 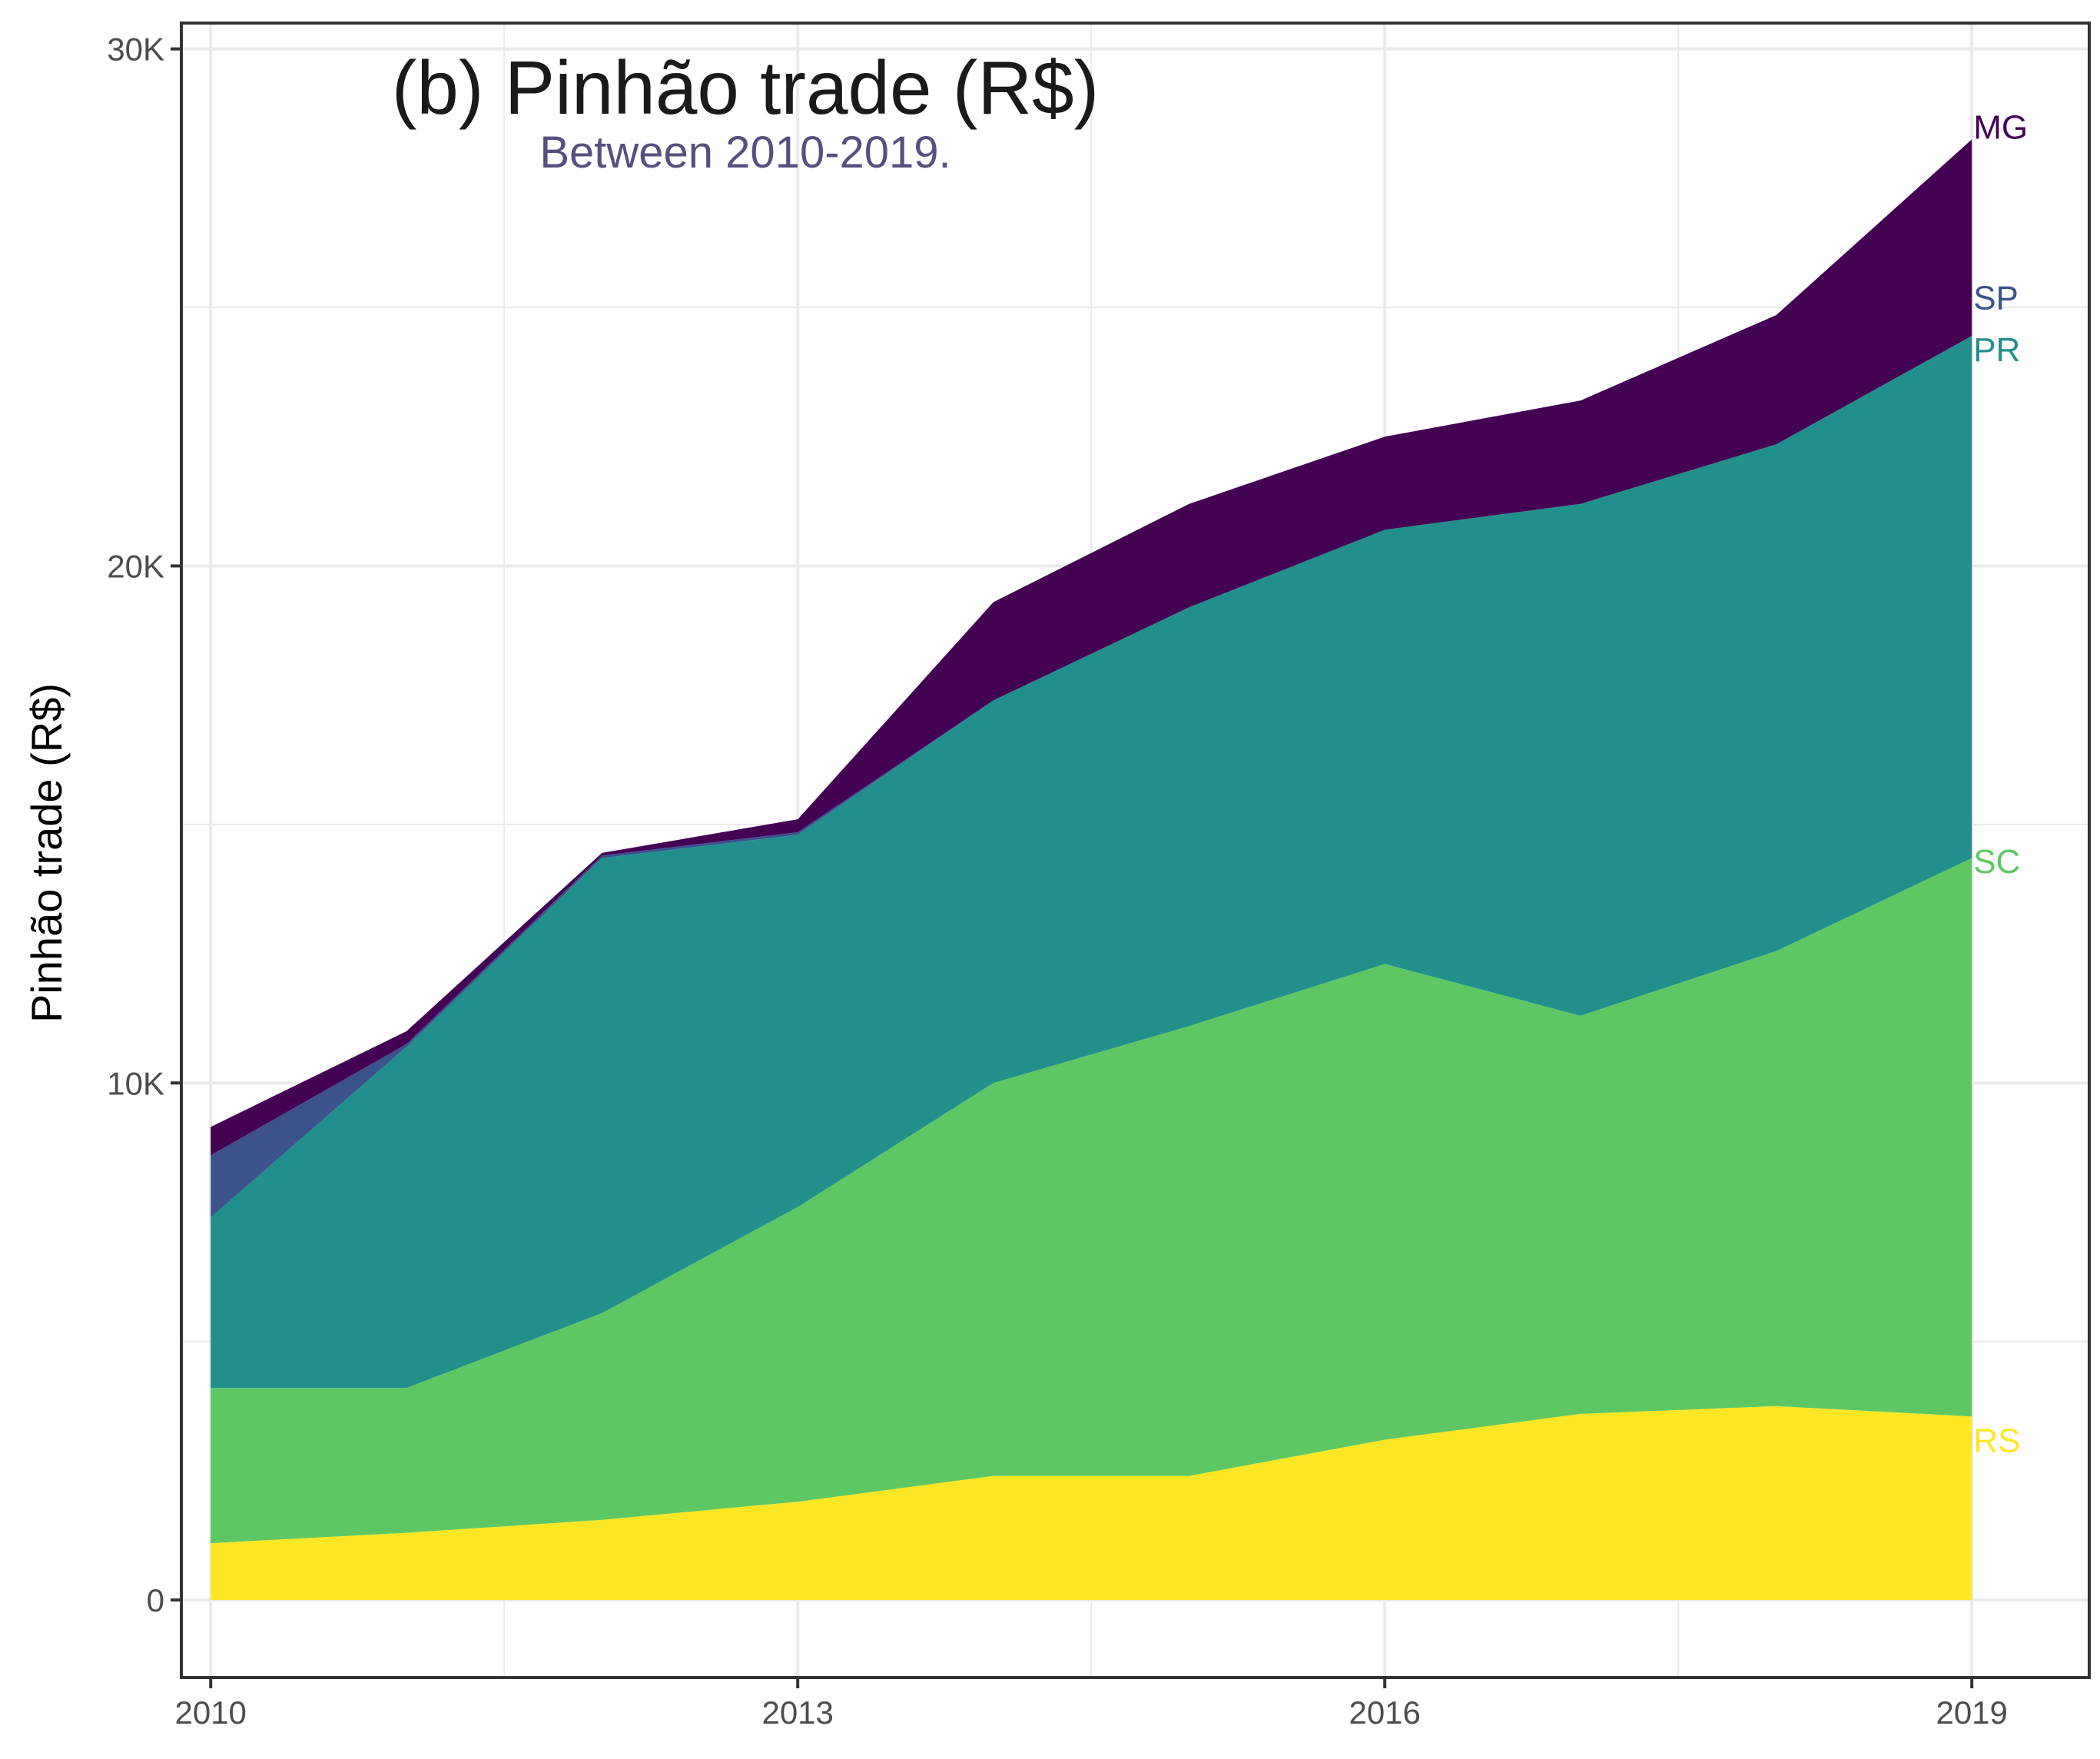 I want to click on chart-title: (b) Pinhão trade (R$), so click(x=746, y=87).